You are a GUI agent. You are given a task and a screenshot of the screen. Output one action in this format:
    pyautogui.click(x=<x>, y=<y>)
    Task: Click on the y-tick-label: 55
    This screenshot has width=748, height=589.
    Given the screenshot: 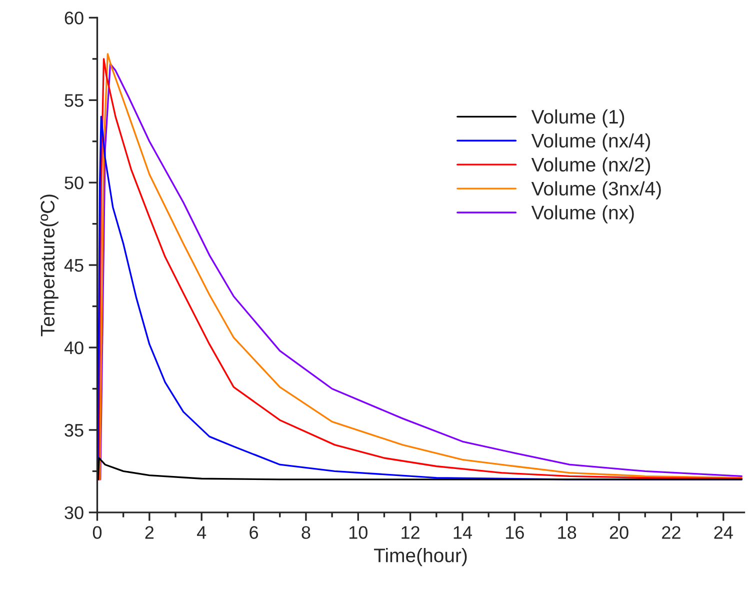 What is the action you would take?
    pyautogui.click(x=74, y=100)
    